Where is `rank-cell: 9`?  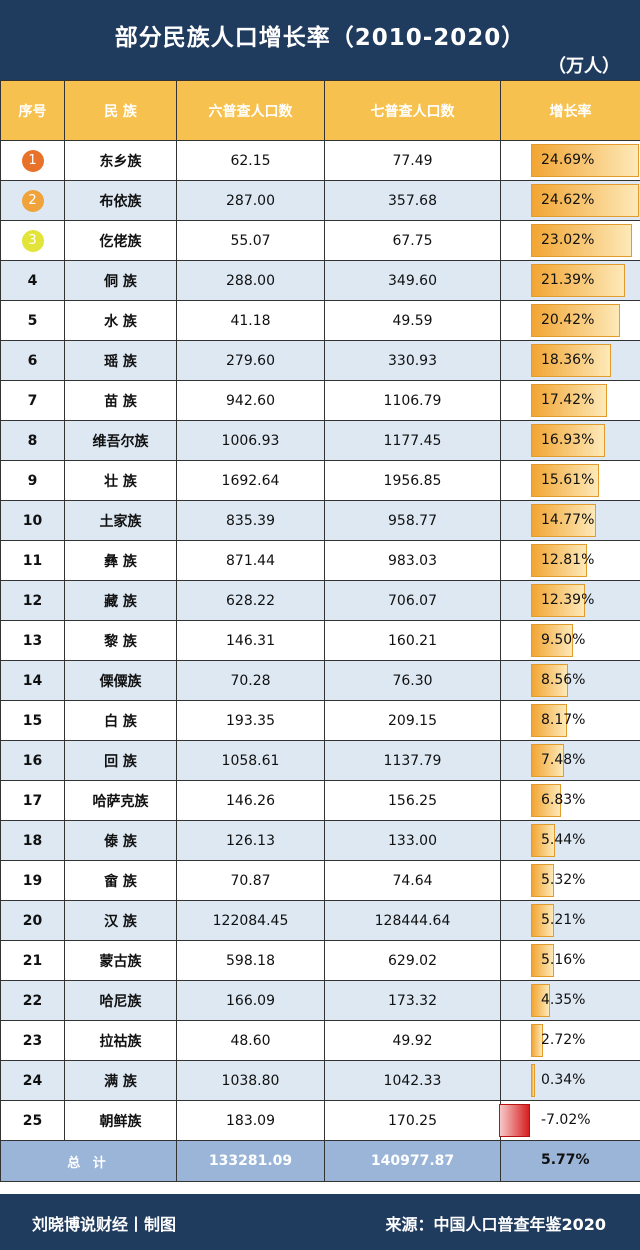 rank-cell: 9 is located at coordinates (32, 480).